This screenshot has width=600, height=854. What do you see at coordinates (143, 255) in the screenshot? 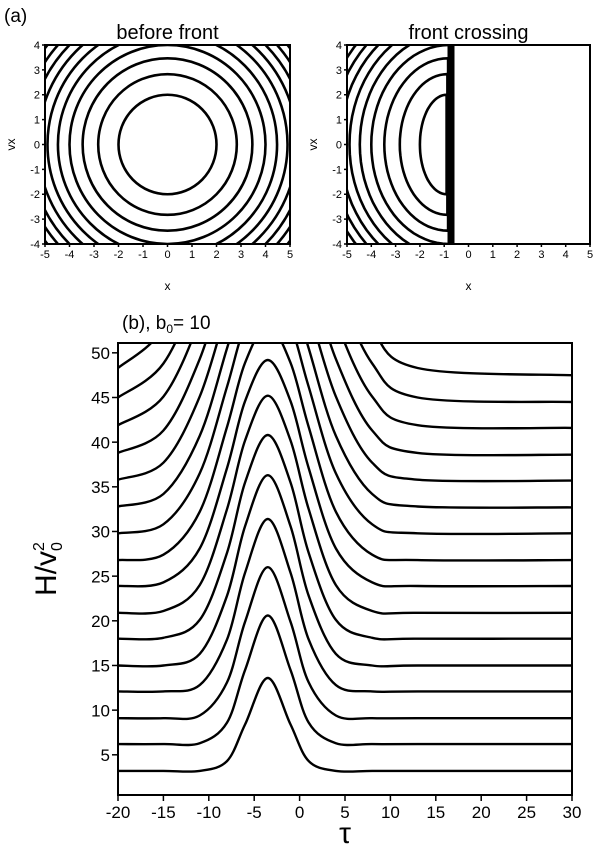
I see `x-tick-label: -1` at bounding box center [143, 255].